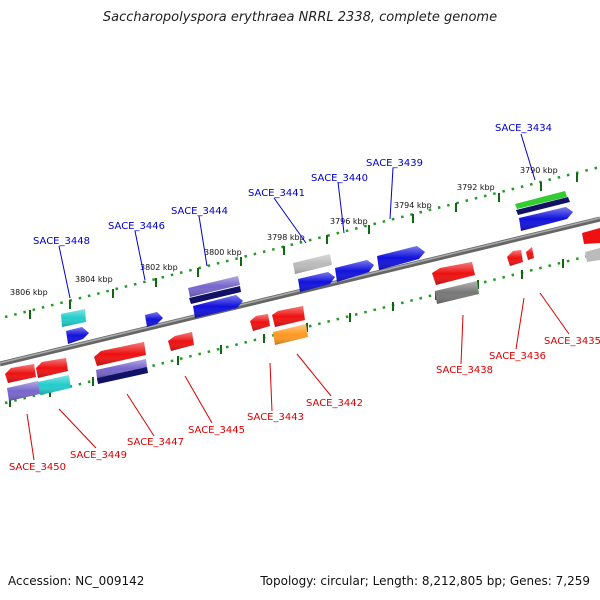 The height and width of the screenshot is (600, 600). I want to click on gene-label-SACE_3435: SACE_3435, so click(572, 341).